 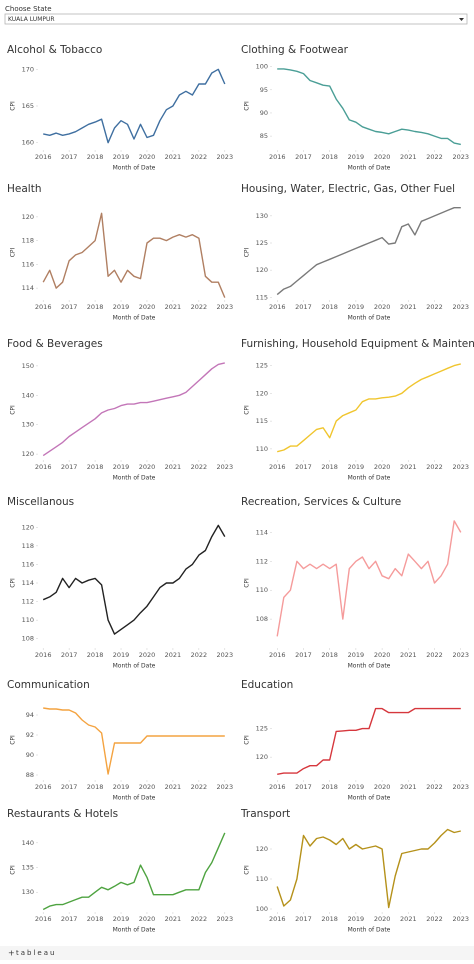 What do you see at coordinates (28, 868) in the screenshot?
I see `y-tick-label: 135` at bounding box center [28, 868].